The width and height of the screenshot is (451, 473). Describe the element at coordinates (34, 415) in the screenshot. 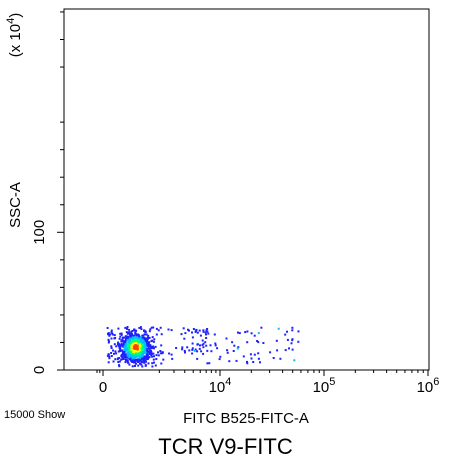

I see `event-count-label: 15000 Show` at that location.